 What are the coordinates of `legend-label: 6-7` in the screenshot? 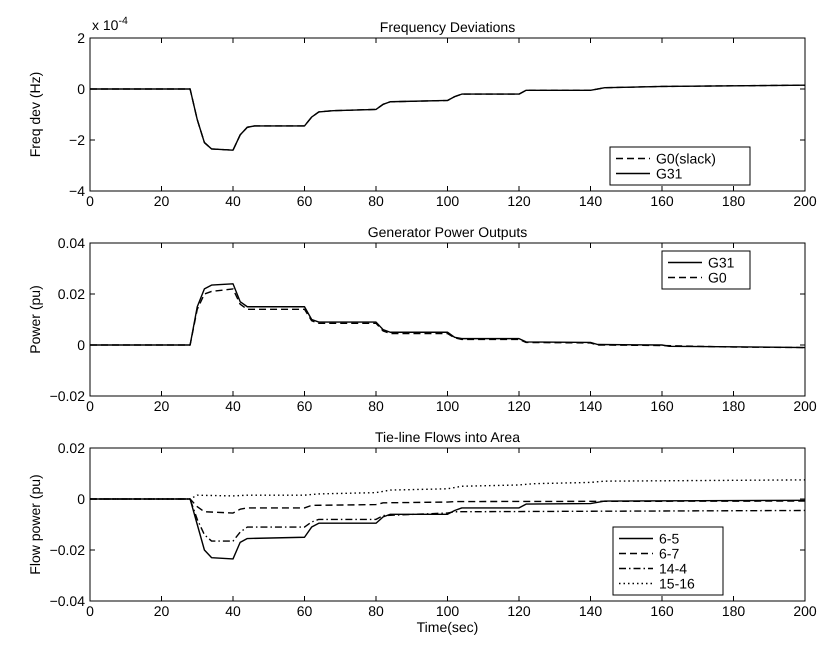 It's located at (669, 554).